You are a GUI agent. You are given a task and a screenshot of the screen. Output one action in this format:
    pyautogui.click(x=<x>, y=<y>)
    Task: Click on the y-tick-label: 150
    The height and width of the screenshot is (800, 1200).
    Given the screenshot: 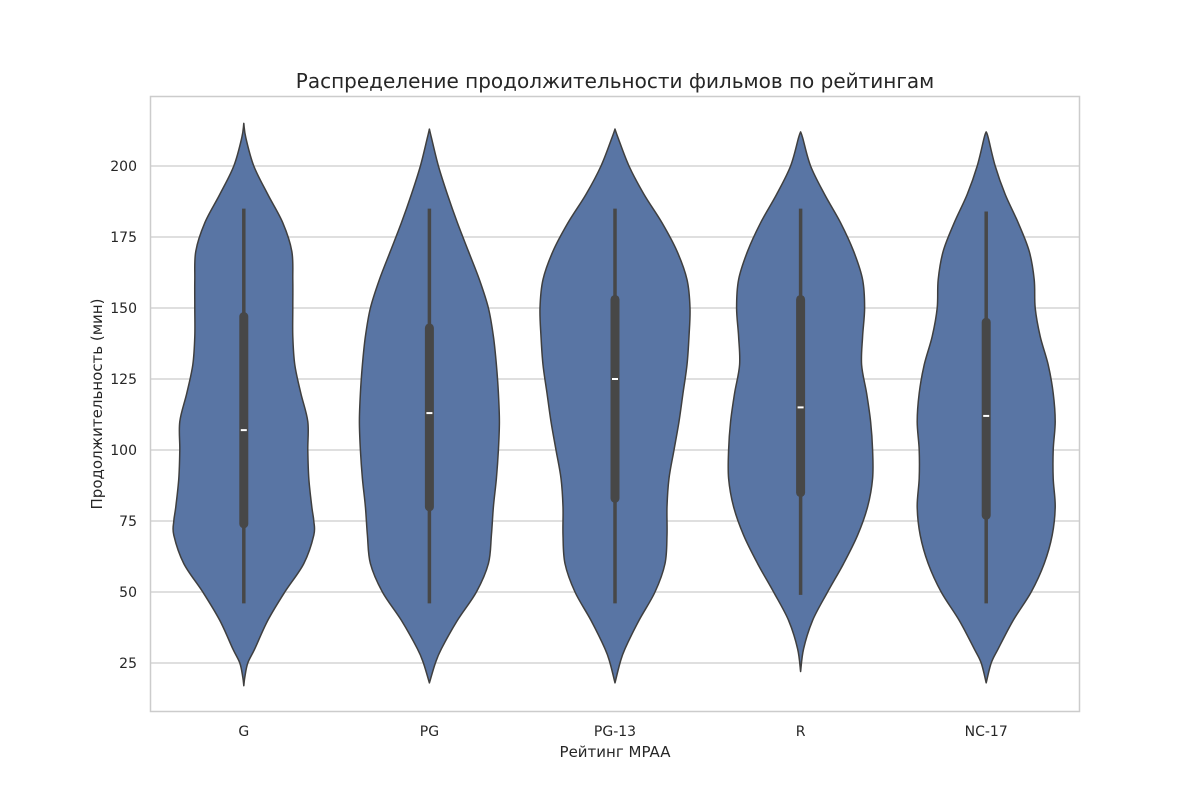 What is the action you would take?
    pyautogui.click(x=123, y=309)
    